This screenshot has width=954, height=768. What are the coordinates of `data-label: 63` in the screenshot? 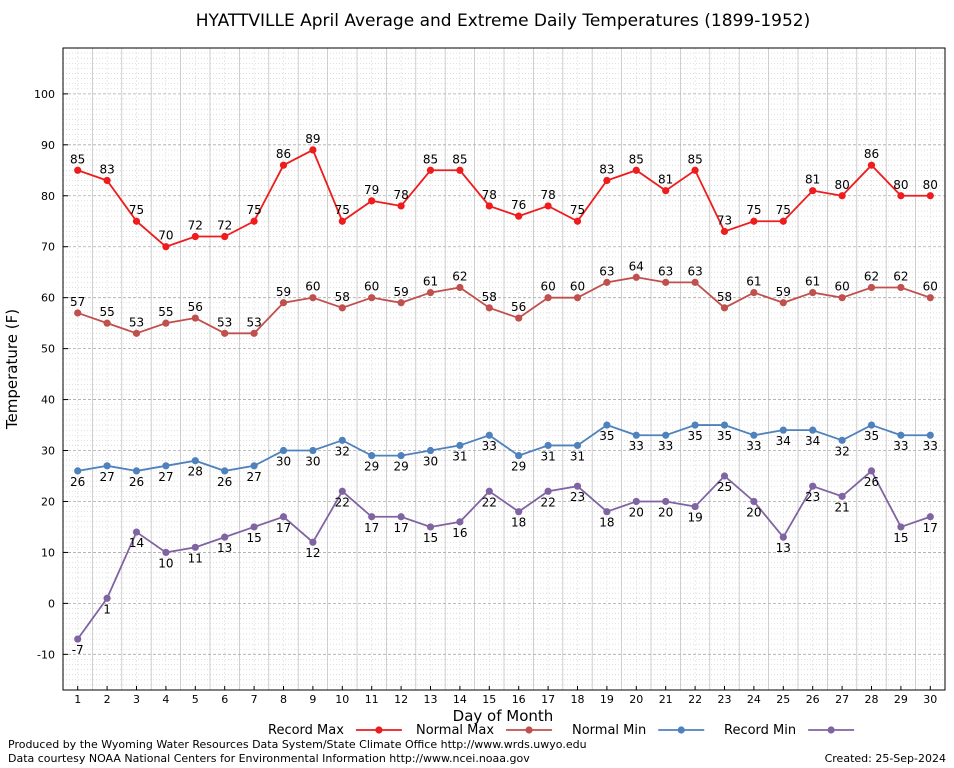 It's located at (694, 271).